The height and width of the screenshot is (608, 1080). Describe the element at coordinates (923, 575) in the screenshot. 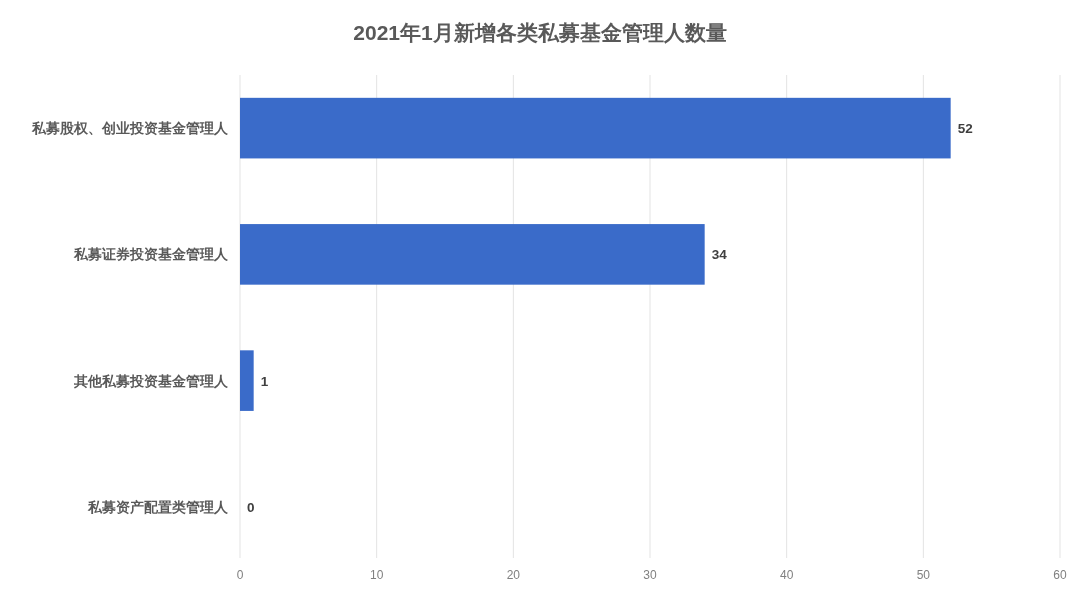

I see `x-tick-label: 50` at that location.